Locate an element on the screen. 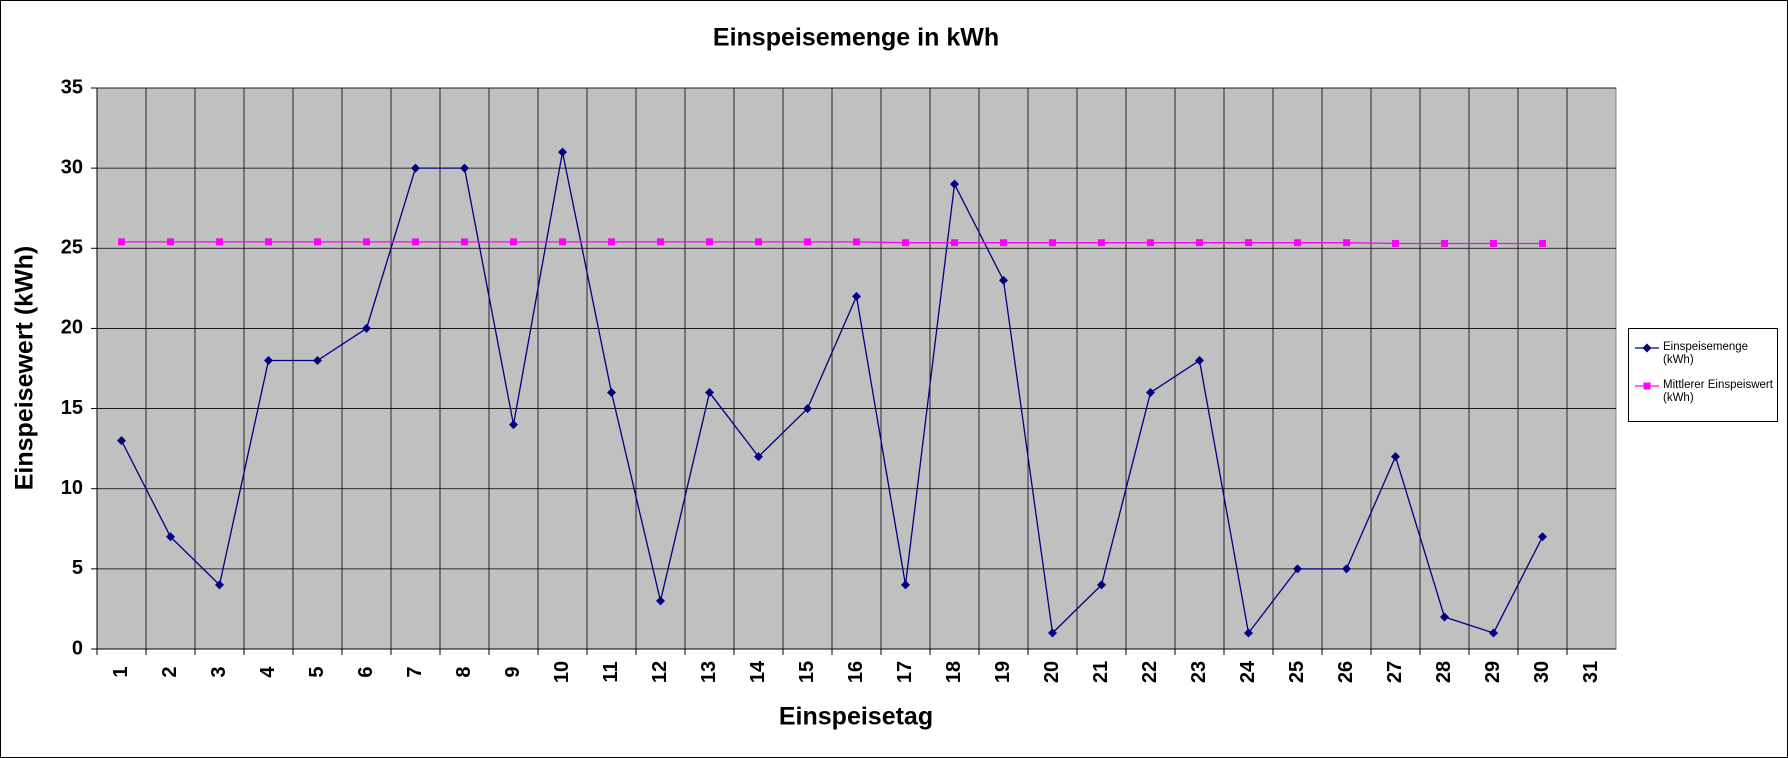 The height and width of the screenshot is (758, 1788). x-tick-label: 28 is located at coordinates (1444, 672).